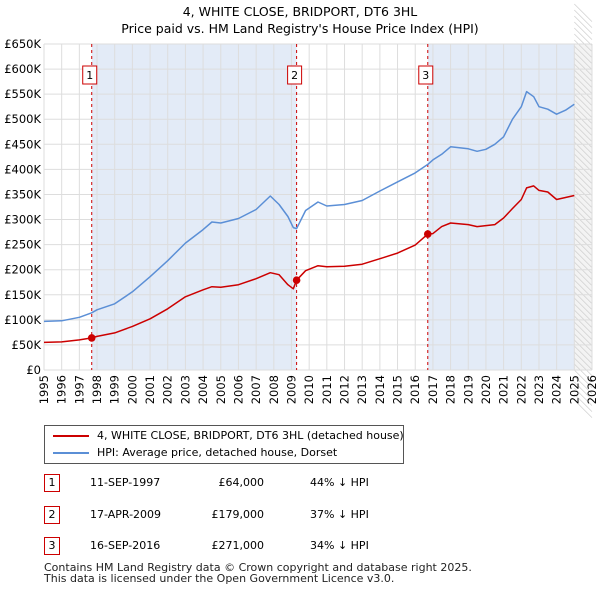  What do you see at coordinates (79, 389) in the screenshot?
I see `x-tick-label: 1997` at bounding box center [79, 389].